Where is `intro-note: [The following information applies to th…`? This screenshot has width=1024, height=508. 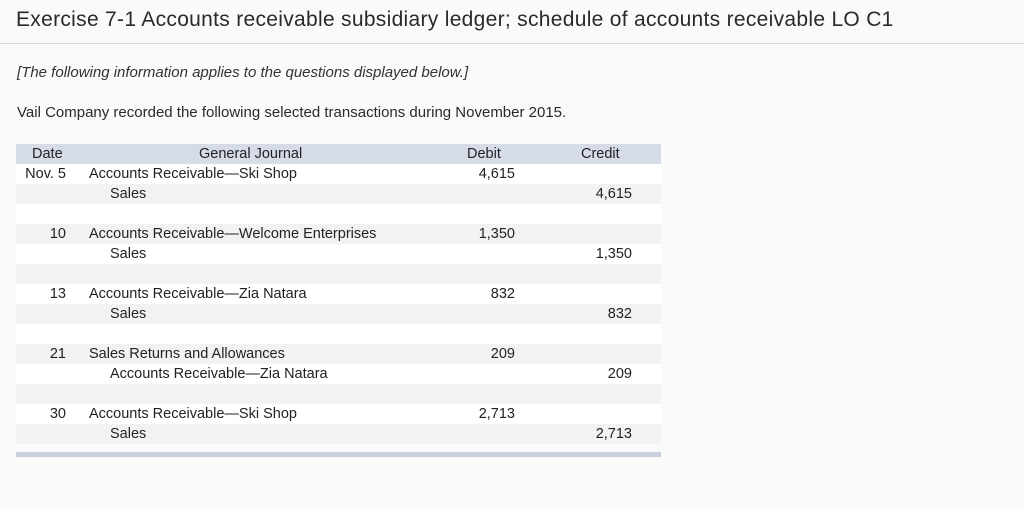
intro-note: [The following information applies to th… is located at coordinates (243, 72).